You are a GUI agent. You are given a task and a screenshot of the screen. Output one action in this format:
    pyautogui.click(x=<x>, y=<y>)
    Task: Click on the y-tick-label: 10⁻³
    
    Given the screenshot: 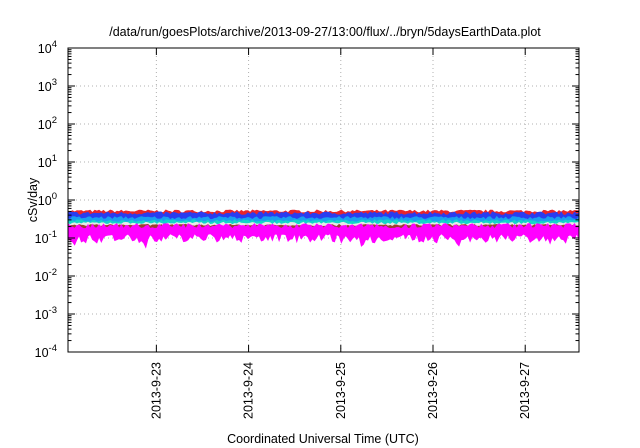 What is the action you would take?
    pyautogui.click(x=46, y=313)
    